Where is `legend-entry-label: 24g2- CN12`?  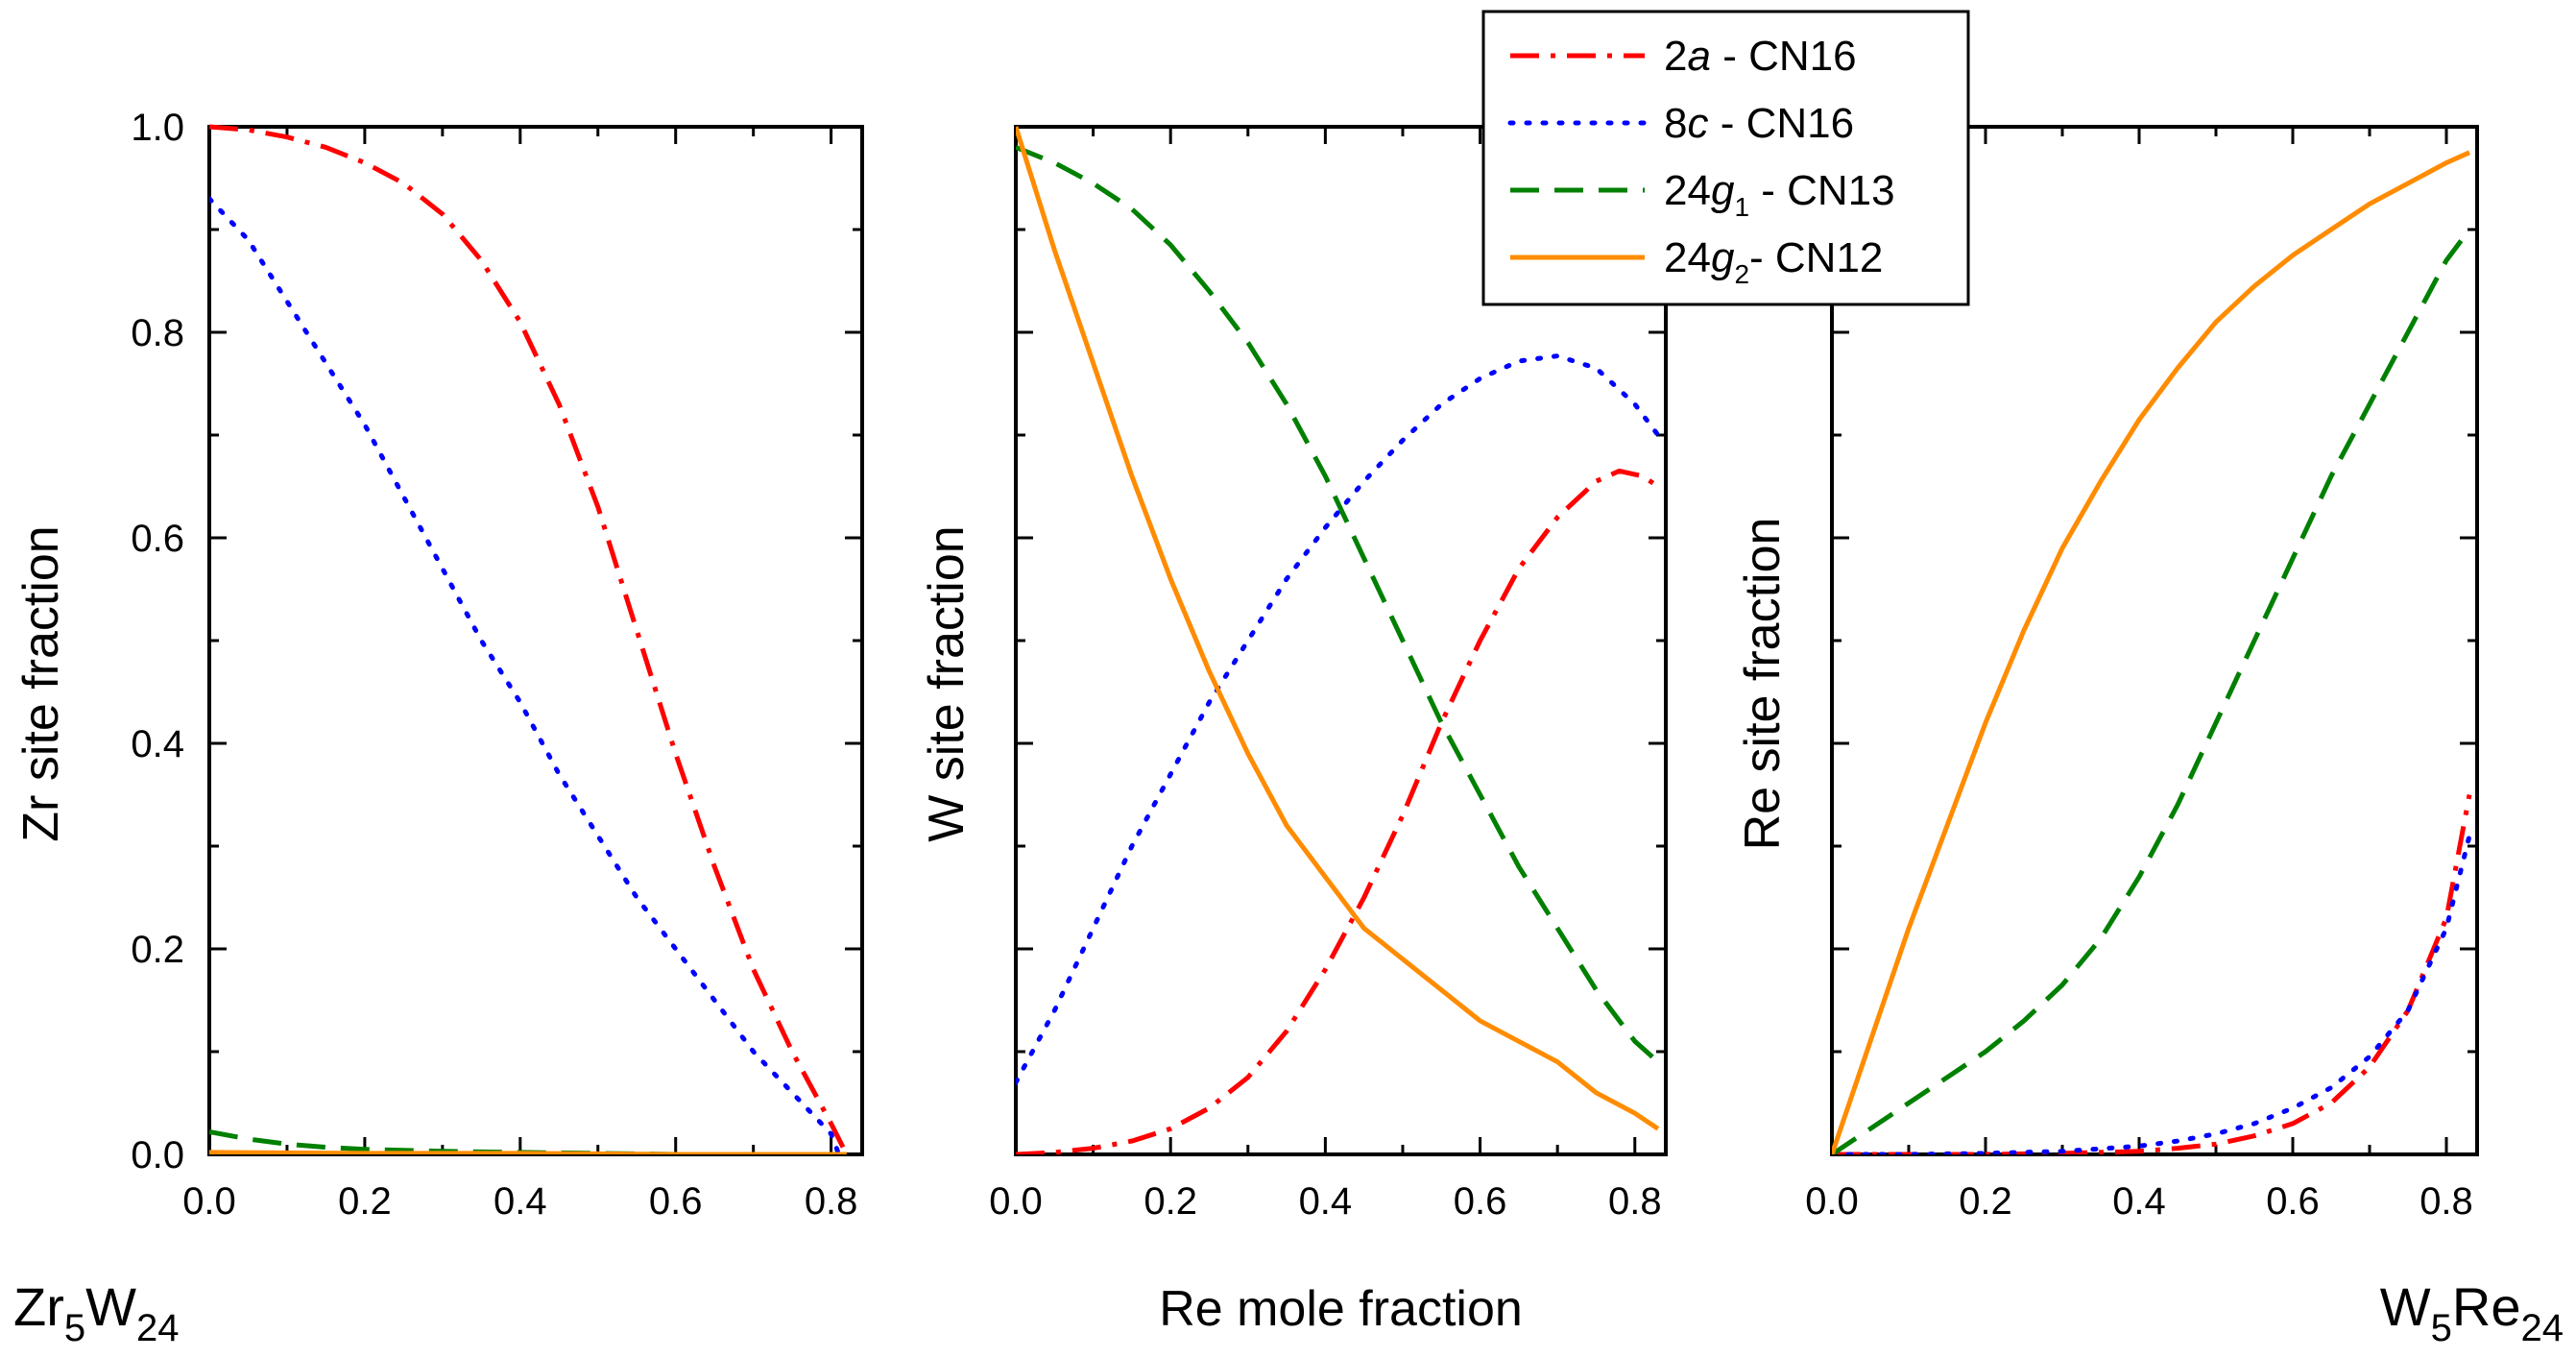
legend-entry-label: 24g2- CN12 is located at coordinates (1773, 262).